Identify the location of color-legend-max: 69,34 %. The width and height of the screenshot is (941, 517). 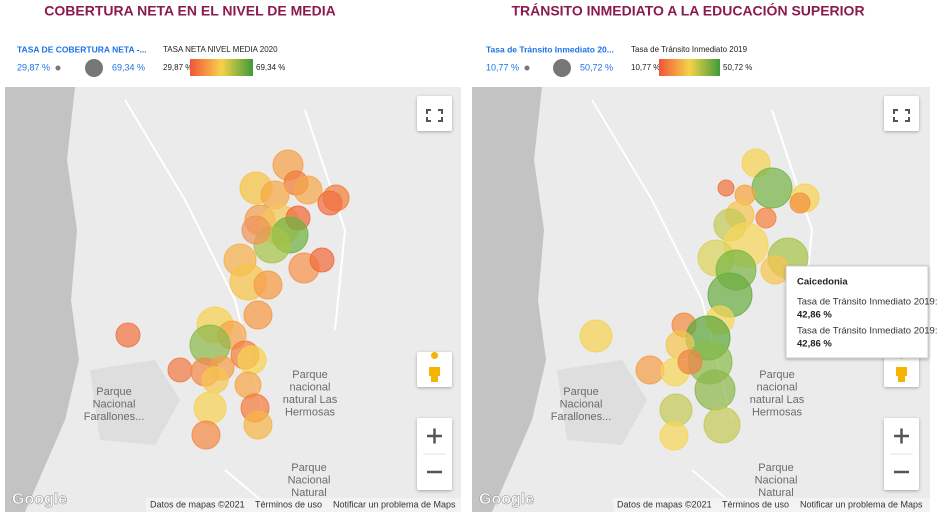
(270, 67).